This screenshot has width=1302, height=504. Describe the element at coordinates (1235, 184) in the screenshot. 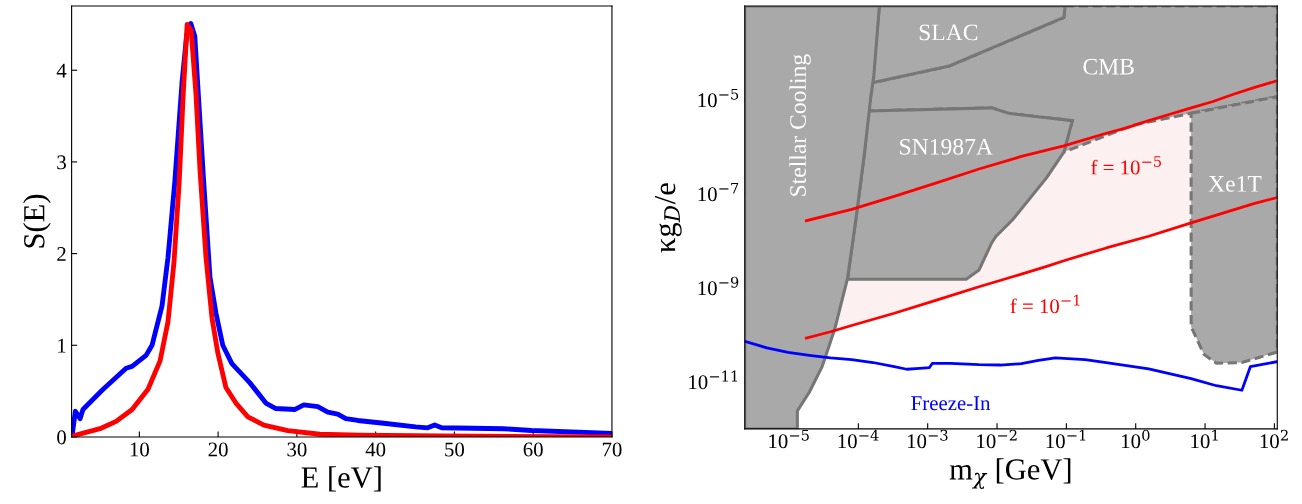

I see `series-label: Xe1T` at that location.